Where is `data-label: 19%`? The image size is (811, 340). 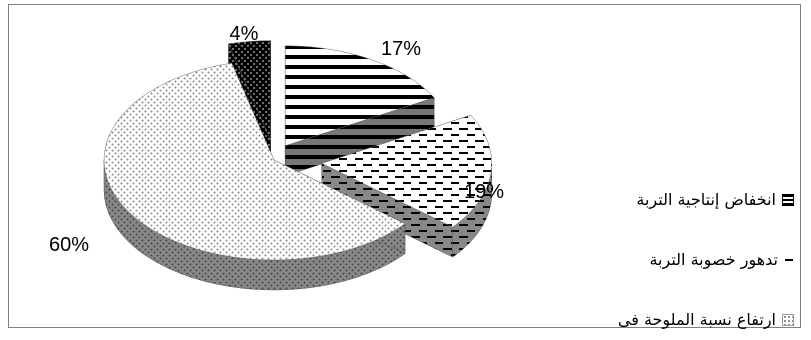
data-label: 19% is located at coordinates (484, 192).